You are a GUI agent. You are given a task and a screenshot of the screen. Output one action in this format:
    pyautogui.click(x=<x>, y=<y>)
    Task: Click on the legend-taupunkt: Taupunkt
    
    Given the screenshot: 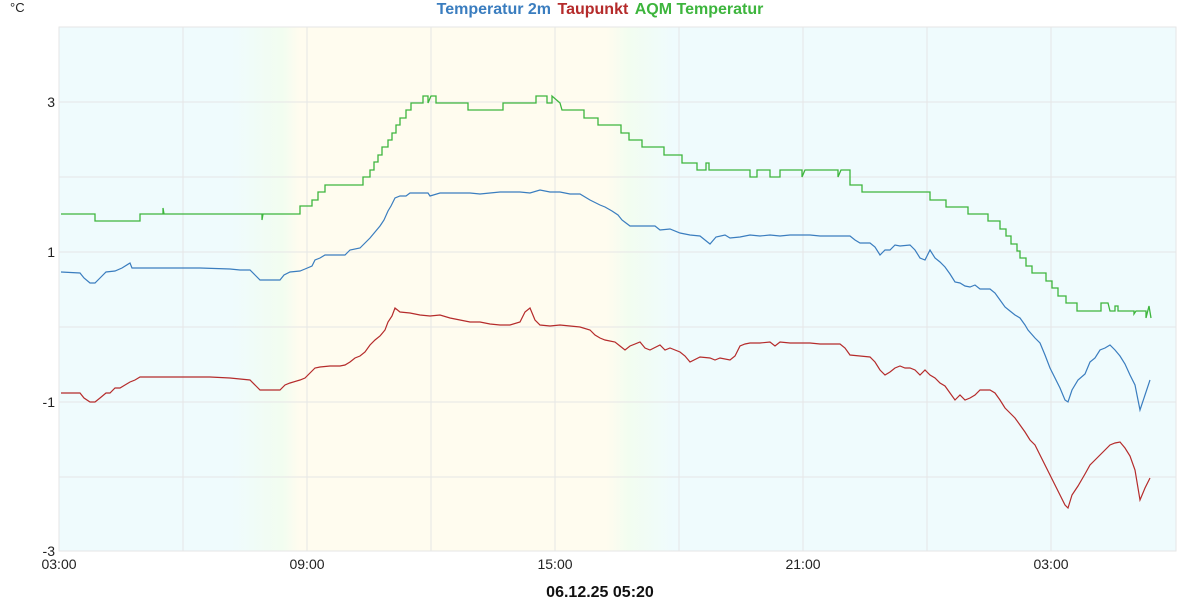 What is the action you would take?
    pyautogui.click(x=593, y=9)
    